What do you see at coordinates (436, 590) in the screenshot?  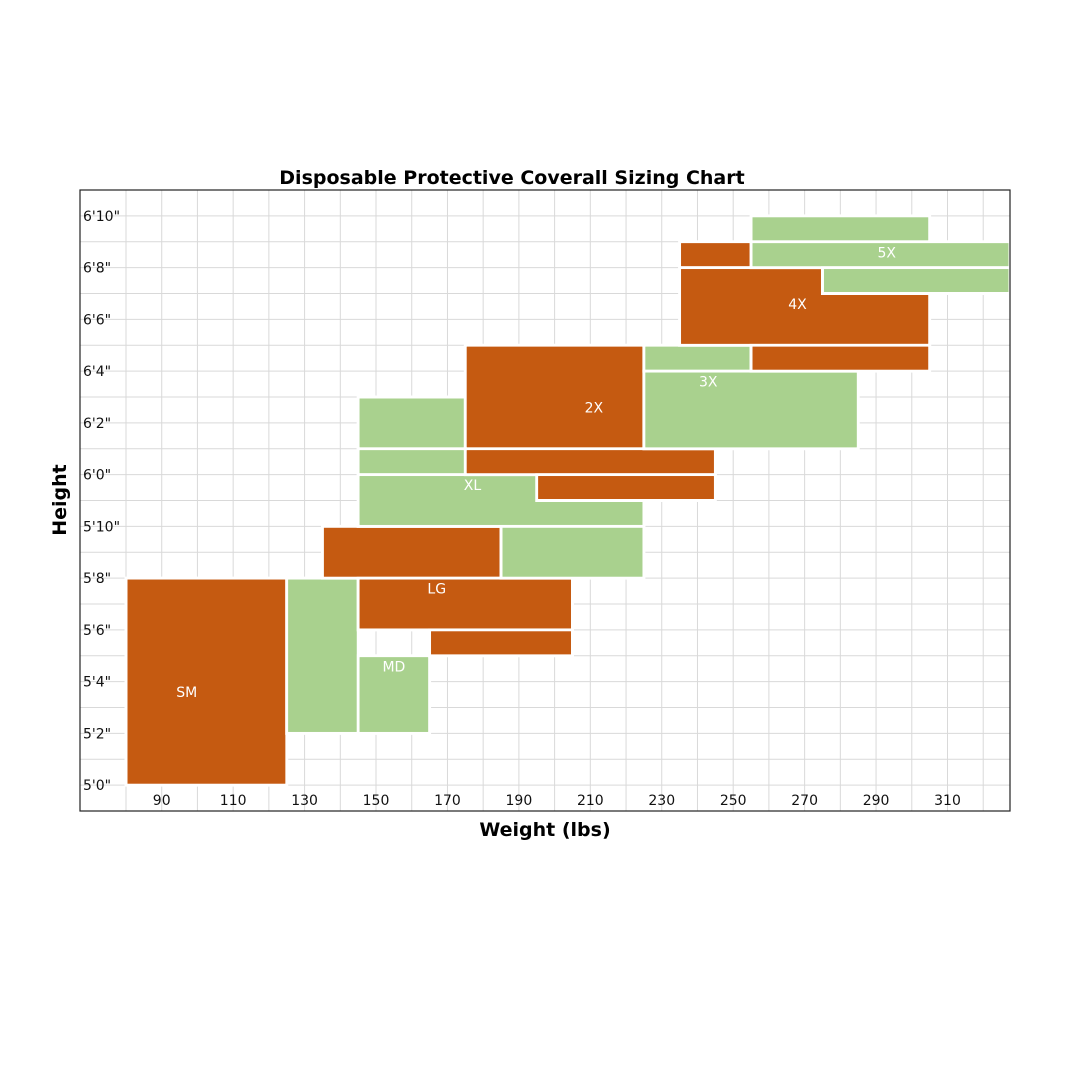 I see `size-label-lg: LG` at bounding box center [436, 590].